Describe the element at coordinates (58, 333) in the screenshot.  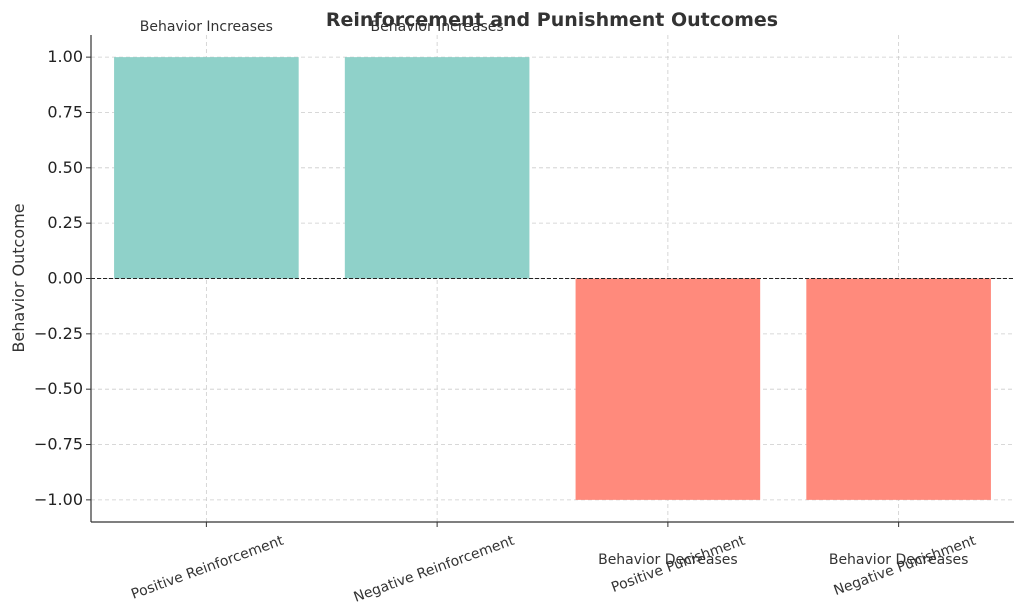
I see `y-tick-label: −0.25` at that location.